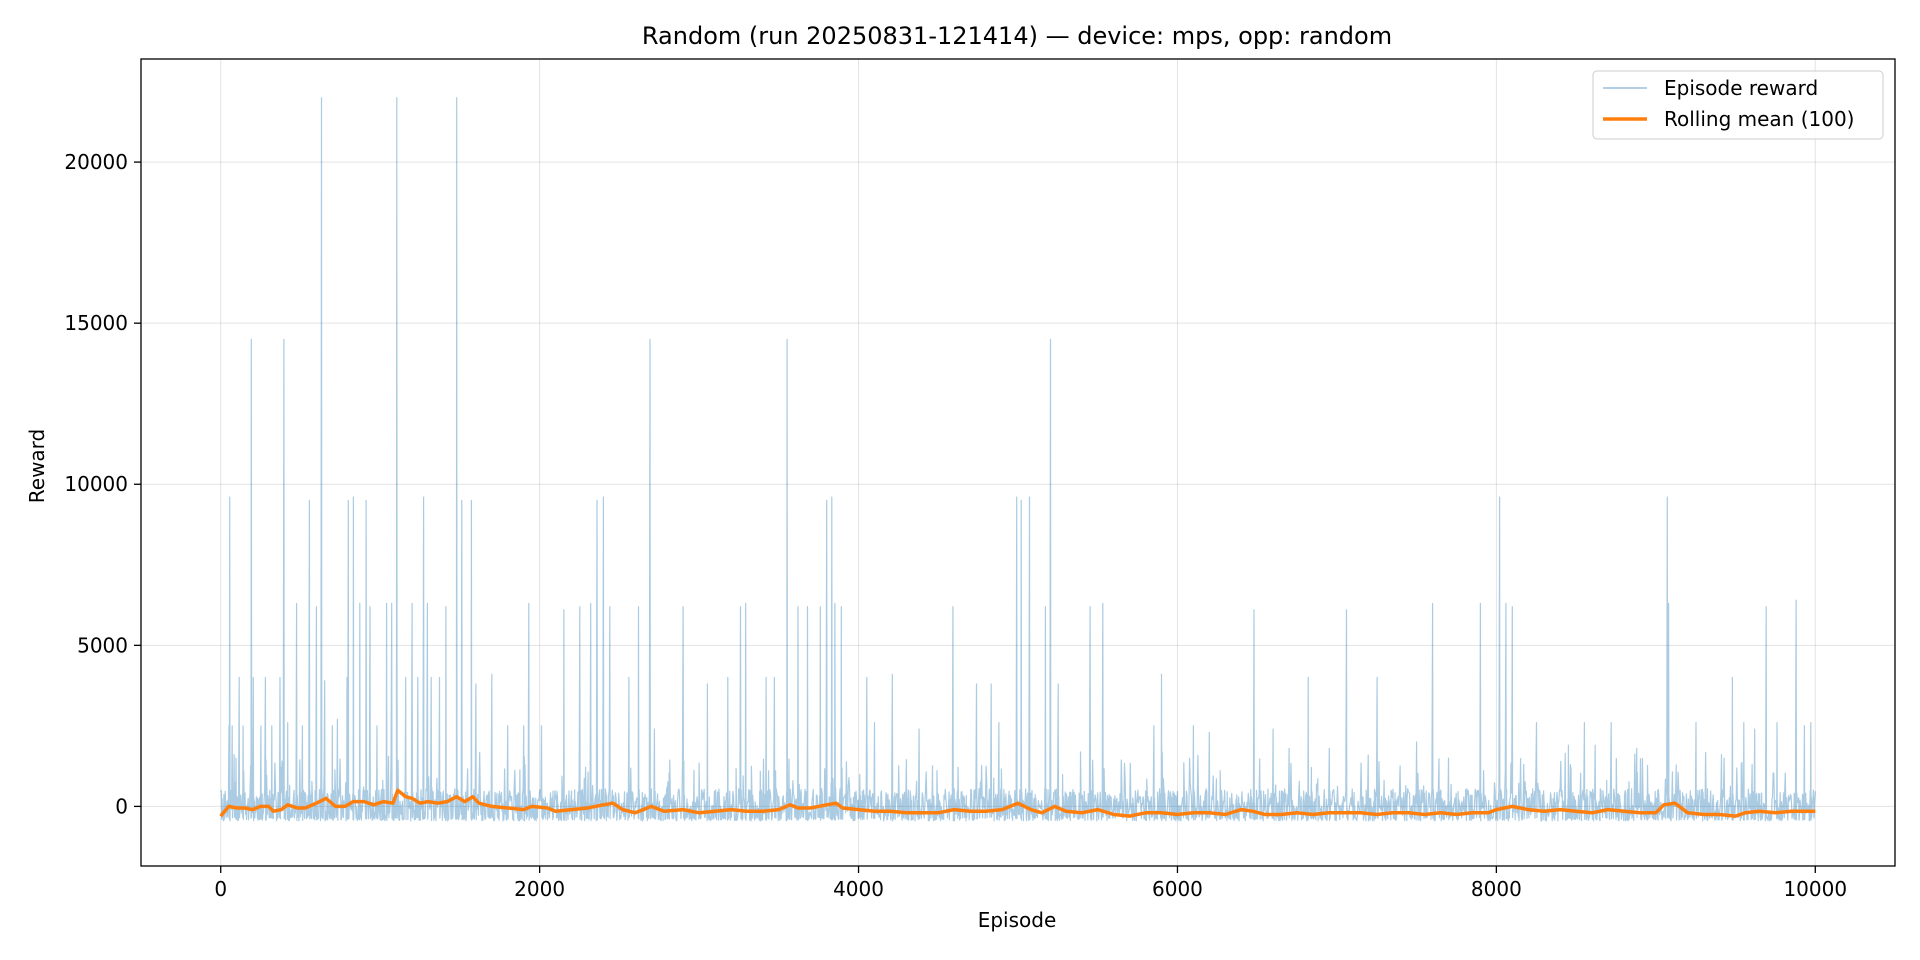  Describe the element at coordinates (1030, 883) in the screenshot. I see `x-axis: 0 2000 4000 6000 8000 10000` at that location.